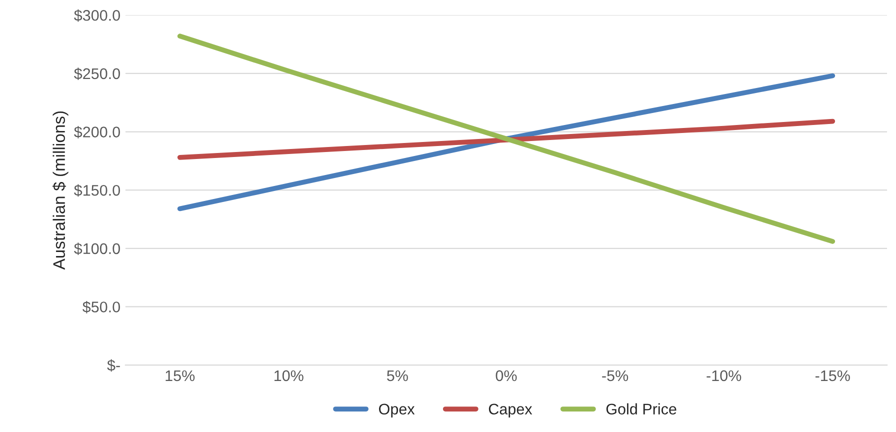 The image size is (896, 432). What do you see at coordinates (101, 307) in the screenshot?
I see `y-tick-label: $50.0` at bounding box center [101, 307].